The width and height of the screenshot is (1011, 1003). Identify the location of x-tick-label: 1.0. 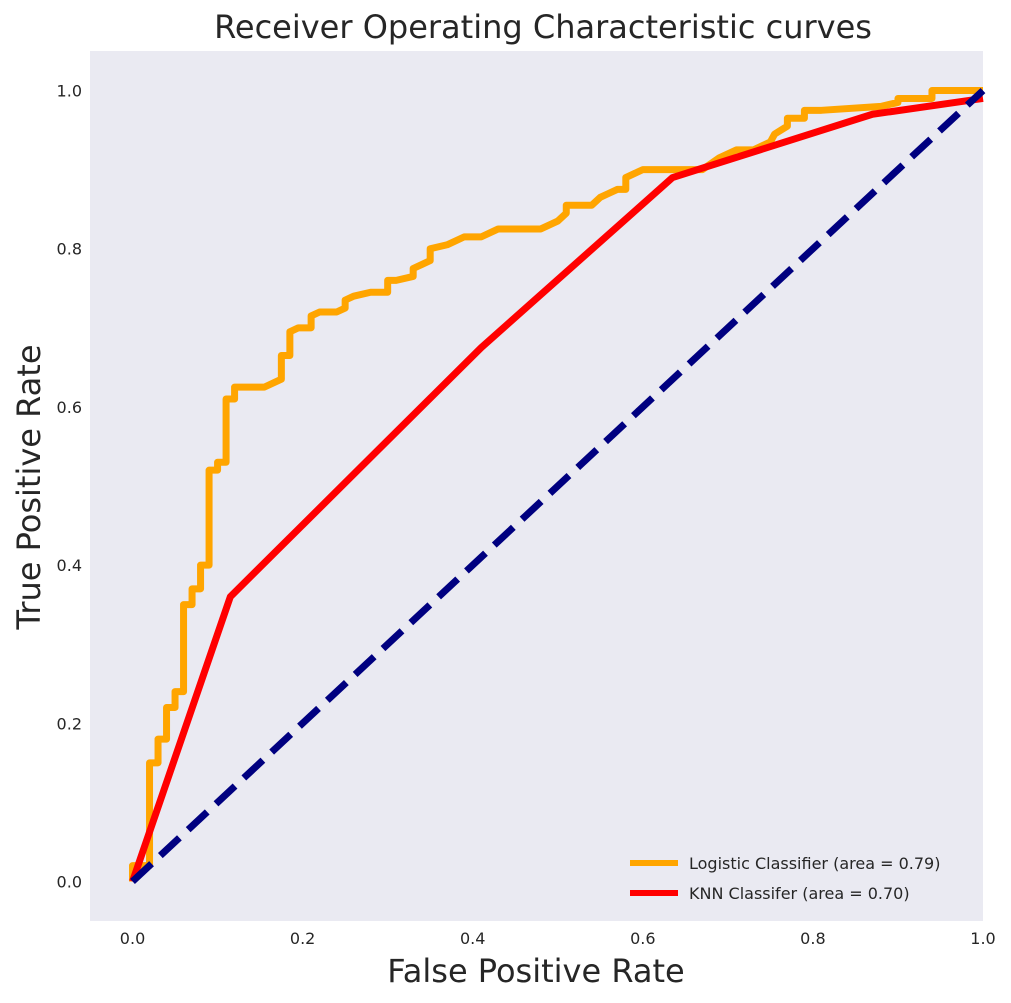
(982, 938).